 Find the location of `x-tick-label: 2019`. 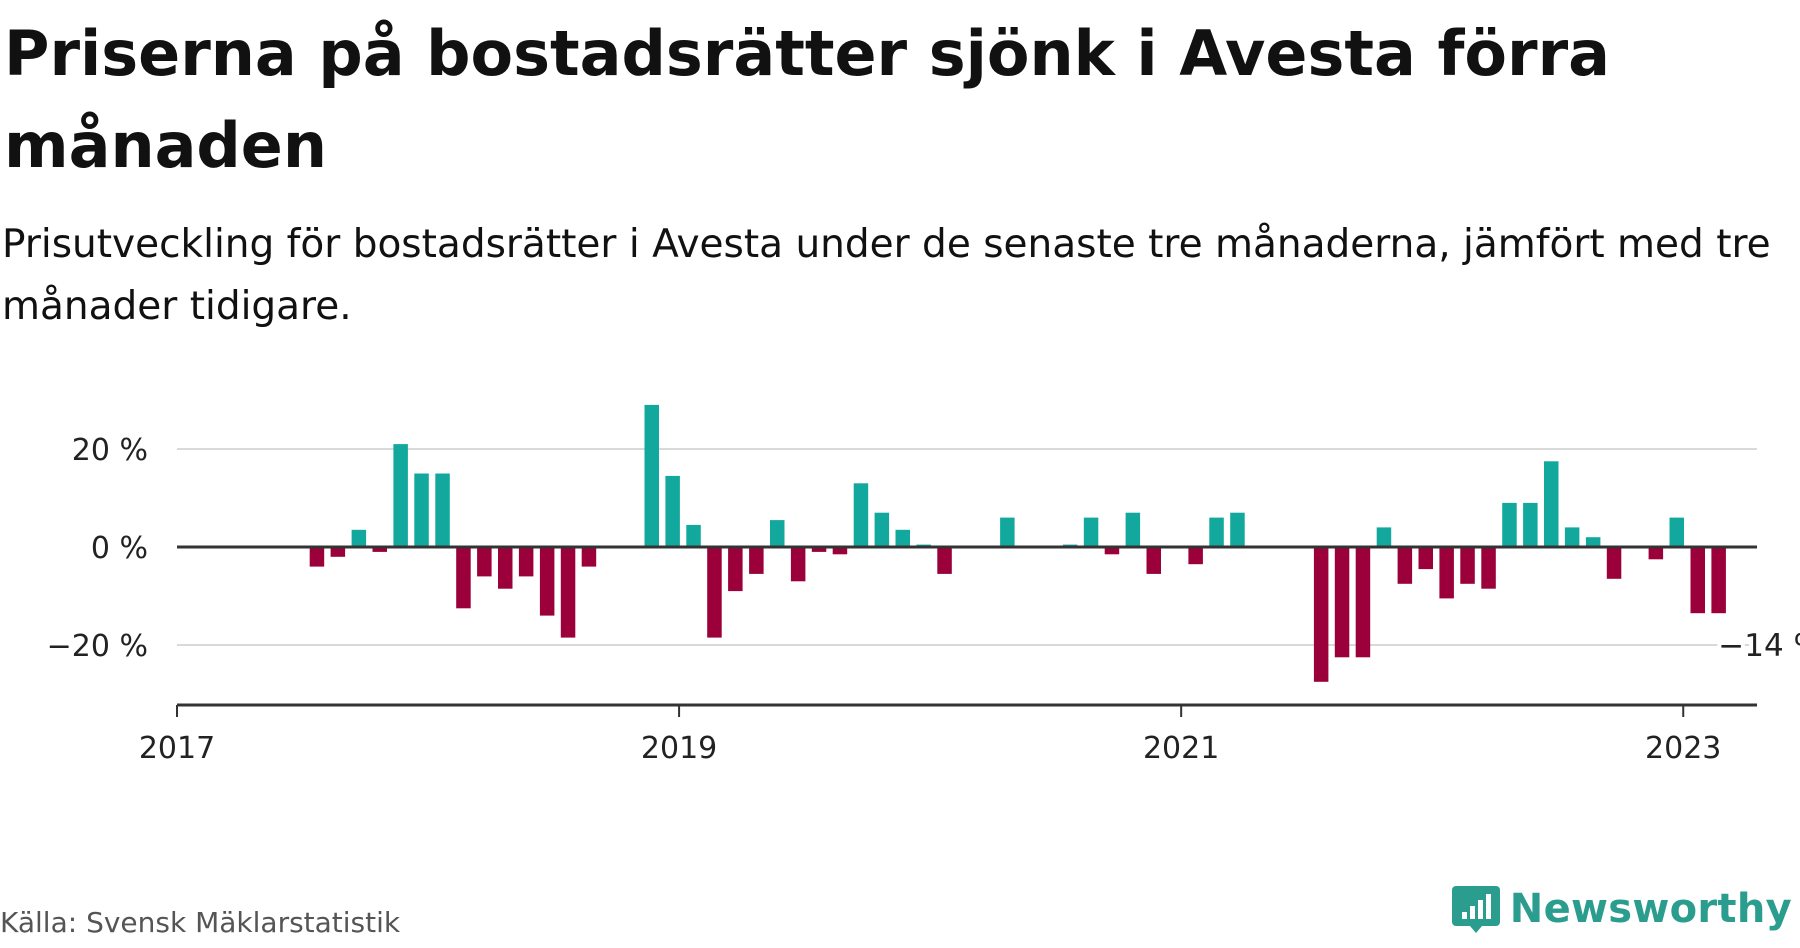

x-tick-label: 2019 is located at coordinates (679, 748).